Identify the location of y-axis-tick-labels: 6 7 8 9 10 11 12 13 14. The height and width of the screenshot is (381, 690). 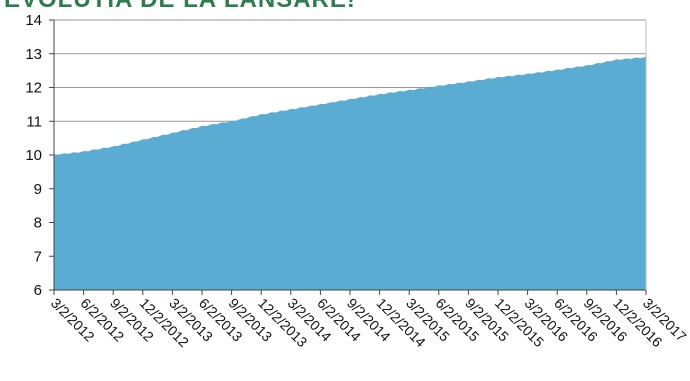
(33, 155).